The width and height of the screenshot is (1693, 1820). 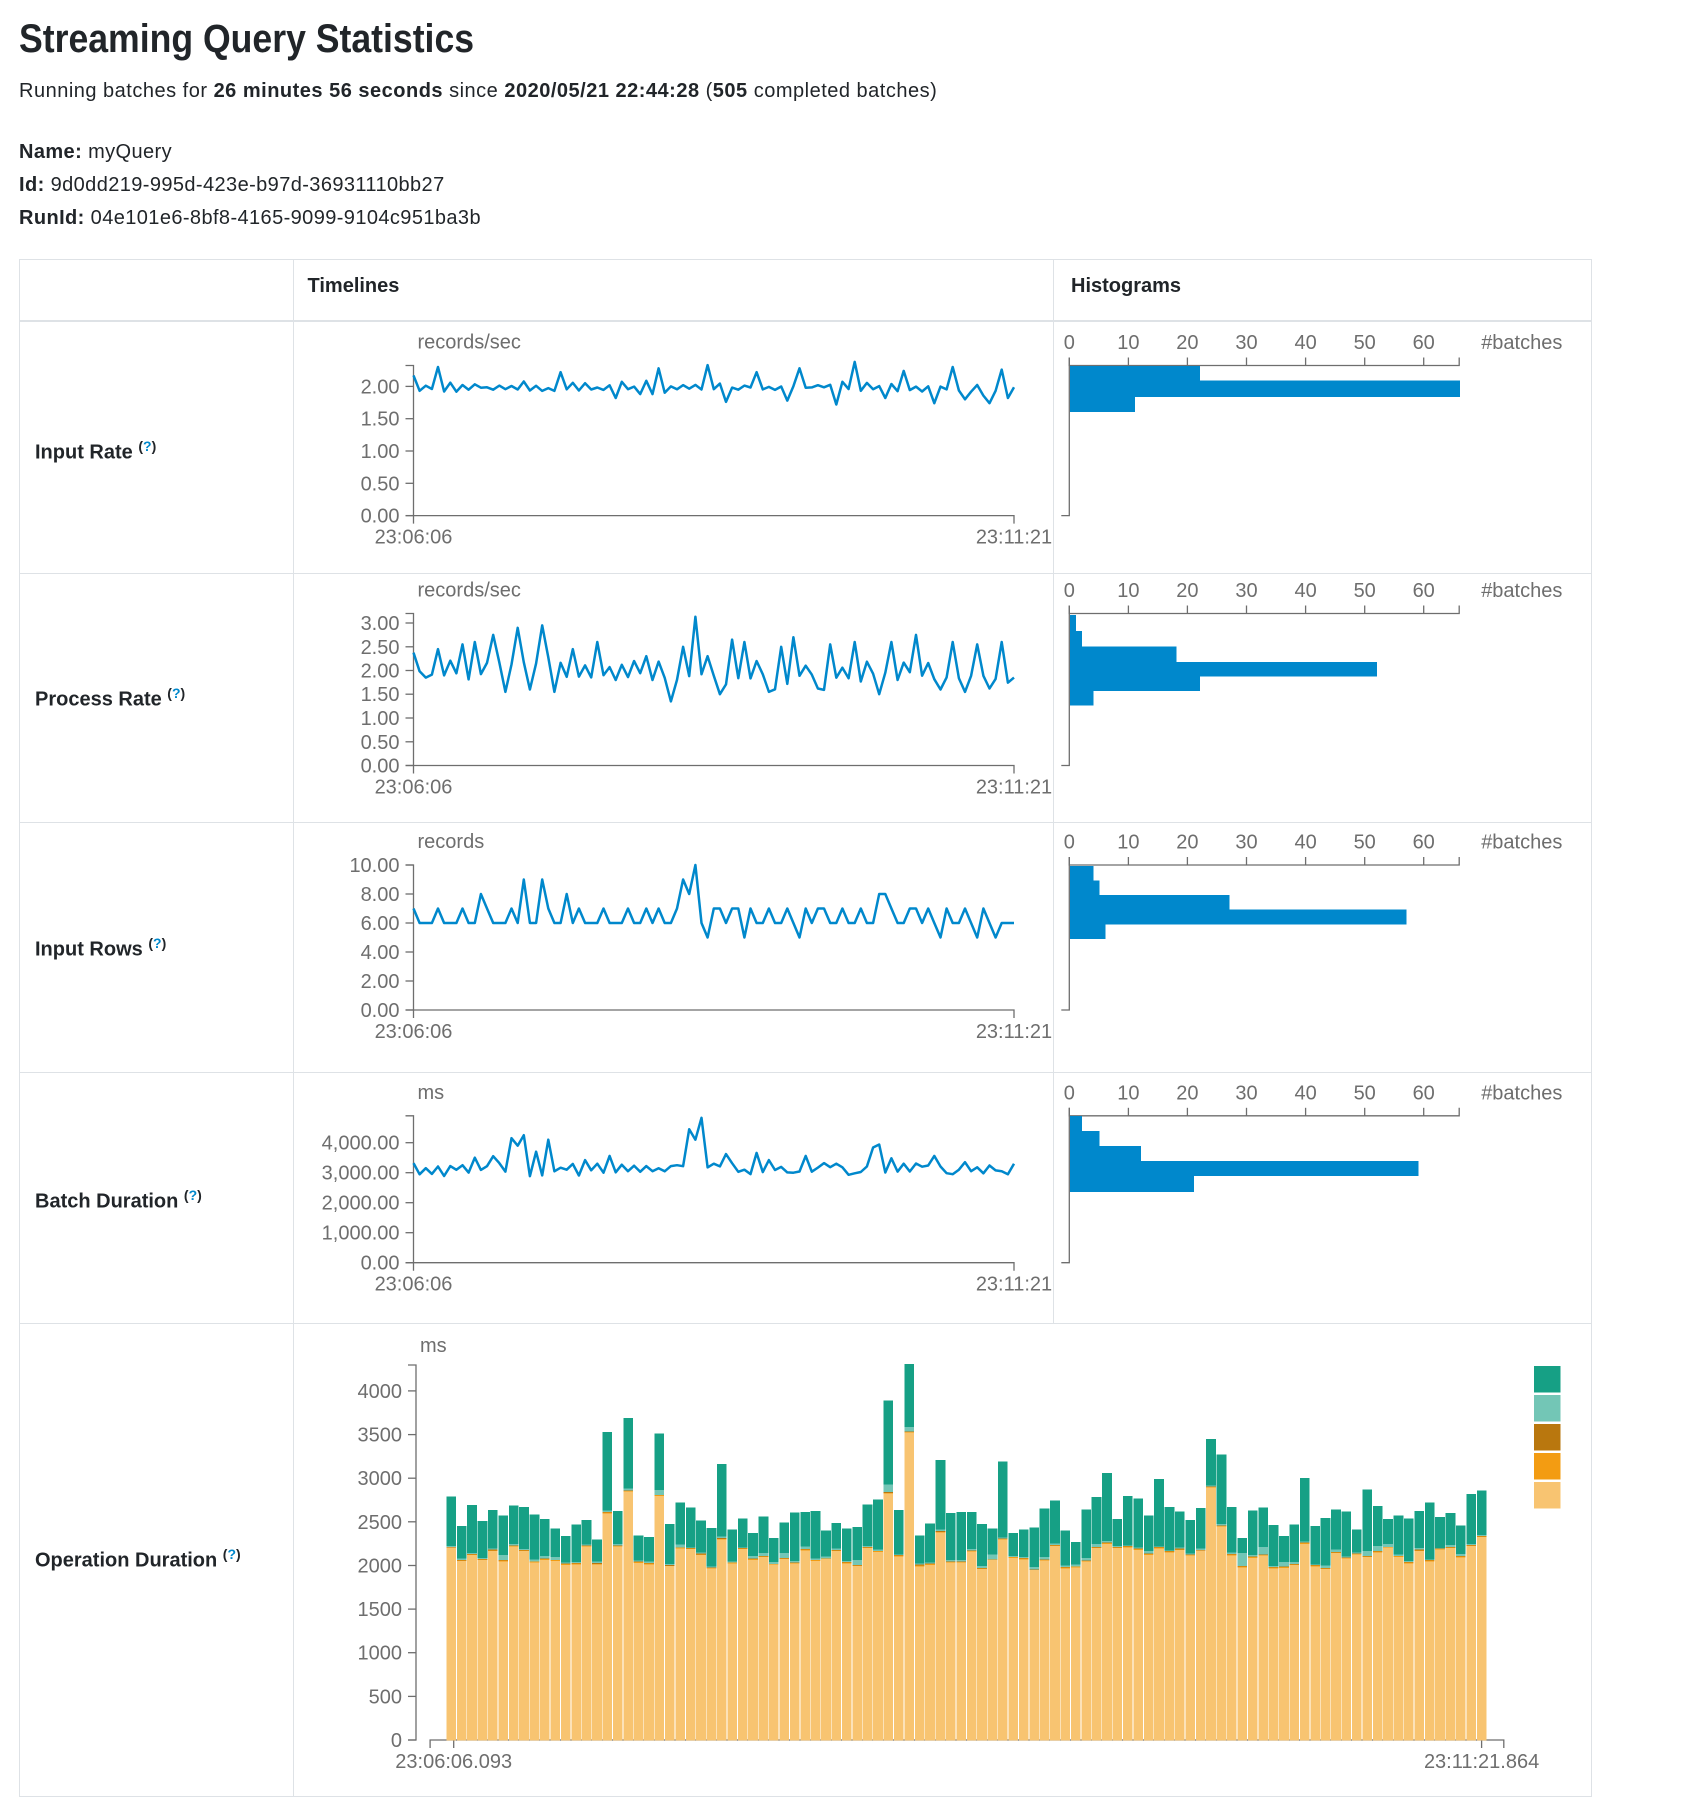 What do you see at coordinates (380, 1523) in the screenshot?
I see `svg-text: 2500` at bounding box center [380, 1523].